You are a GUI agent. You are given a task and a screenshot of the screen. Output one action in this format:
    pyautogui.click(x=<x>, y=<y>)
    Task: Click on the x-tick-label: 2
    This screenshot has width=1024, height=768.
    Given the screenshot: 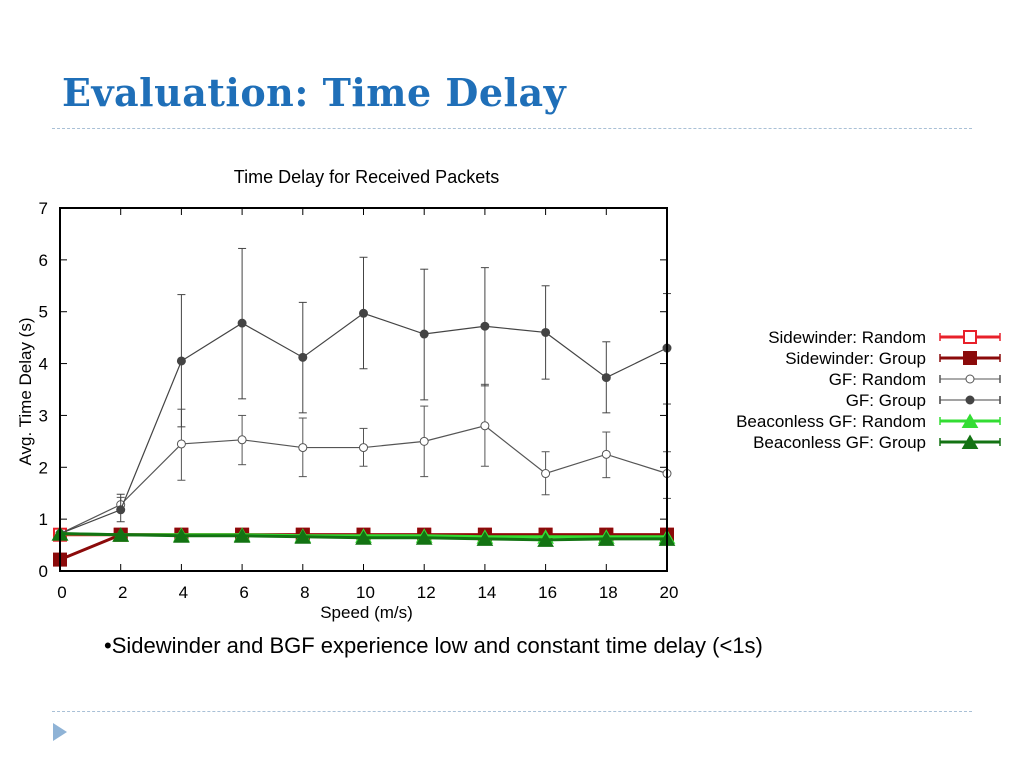 What is the action you would take?
    pyautogui.click(x=122, y=592)
    